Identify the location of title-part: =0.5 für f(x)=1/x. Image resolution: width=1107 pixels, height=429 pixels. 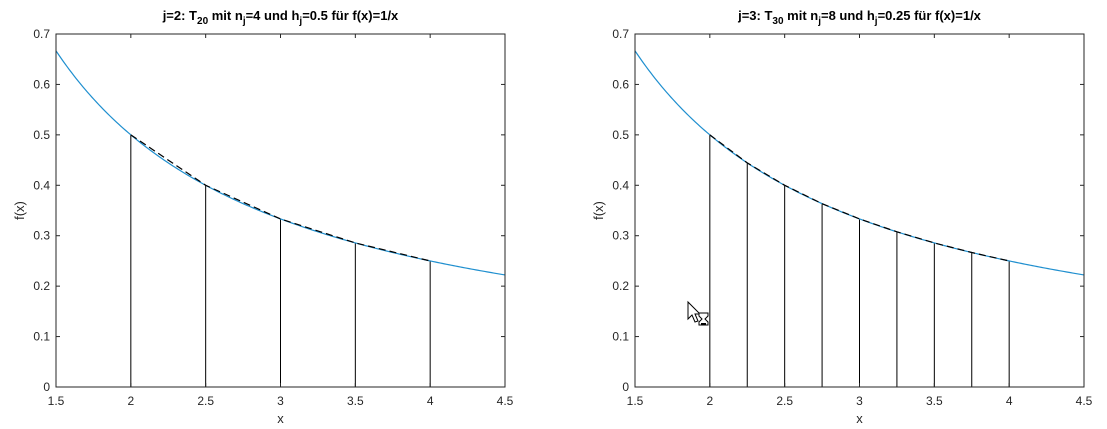
(350, 15).